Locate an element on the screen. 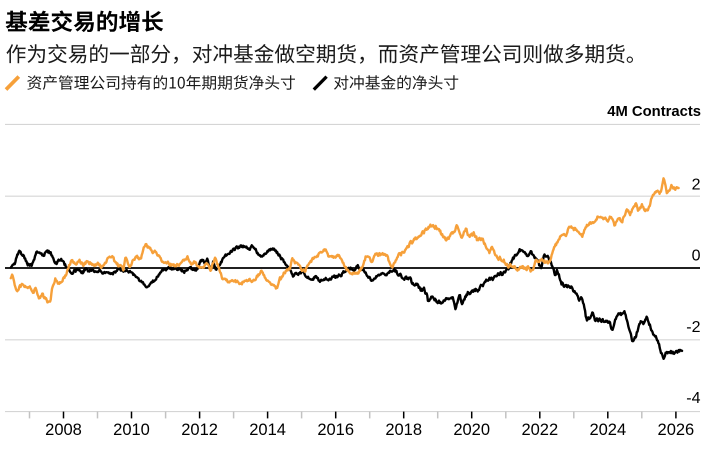  svg-text: -4 is located at coordinates (693, 398).